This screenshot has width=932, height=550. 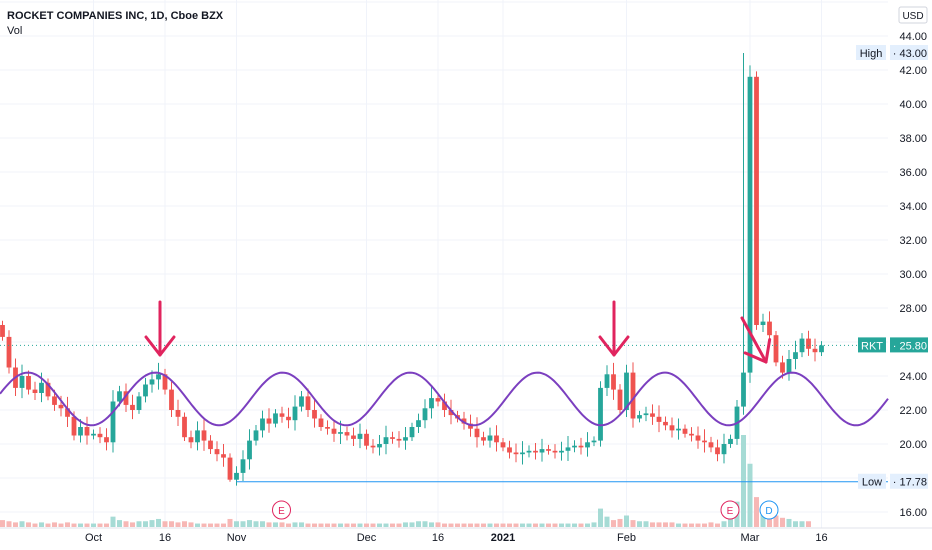 What do you see at coordinates (15, 31) in the screenshot?
I see `volume-indicator-label: Vol` at bounding box center [15, 31].